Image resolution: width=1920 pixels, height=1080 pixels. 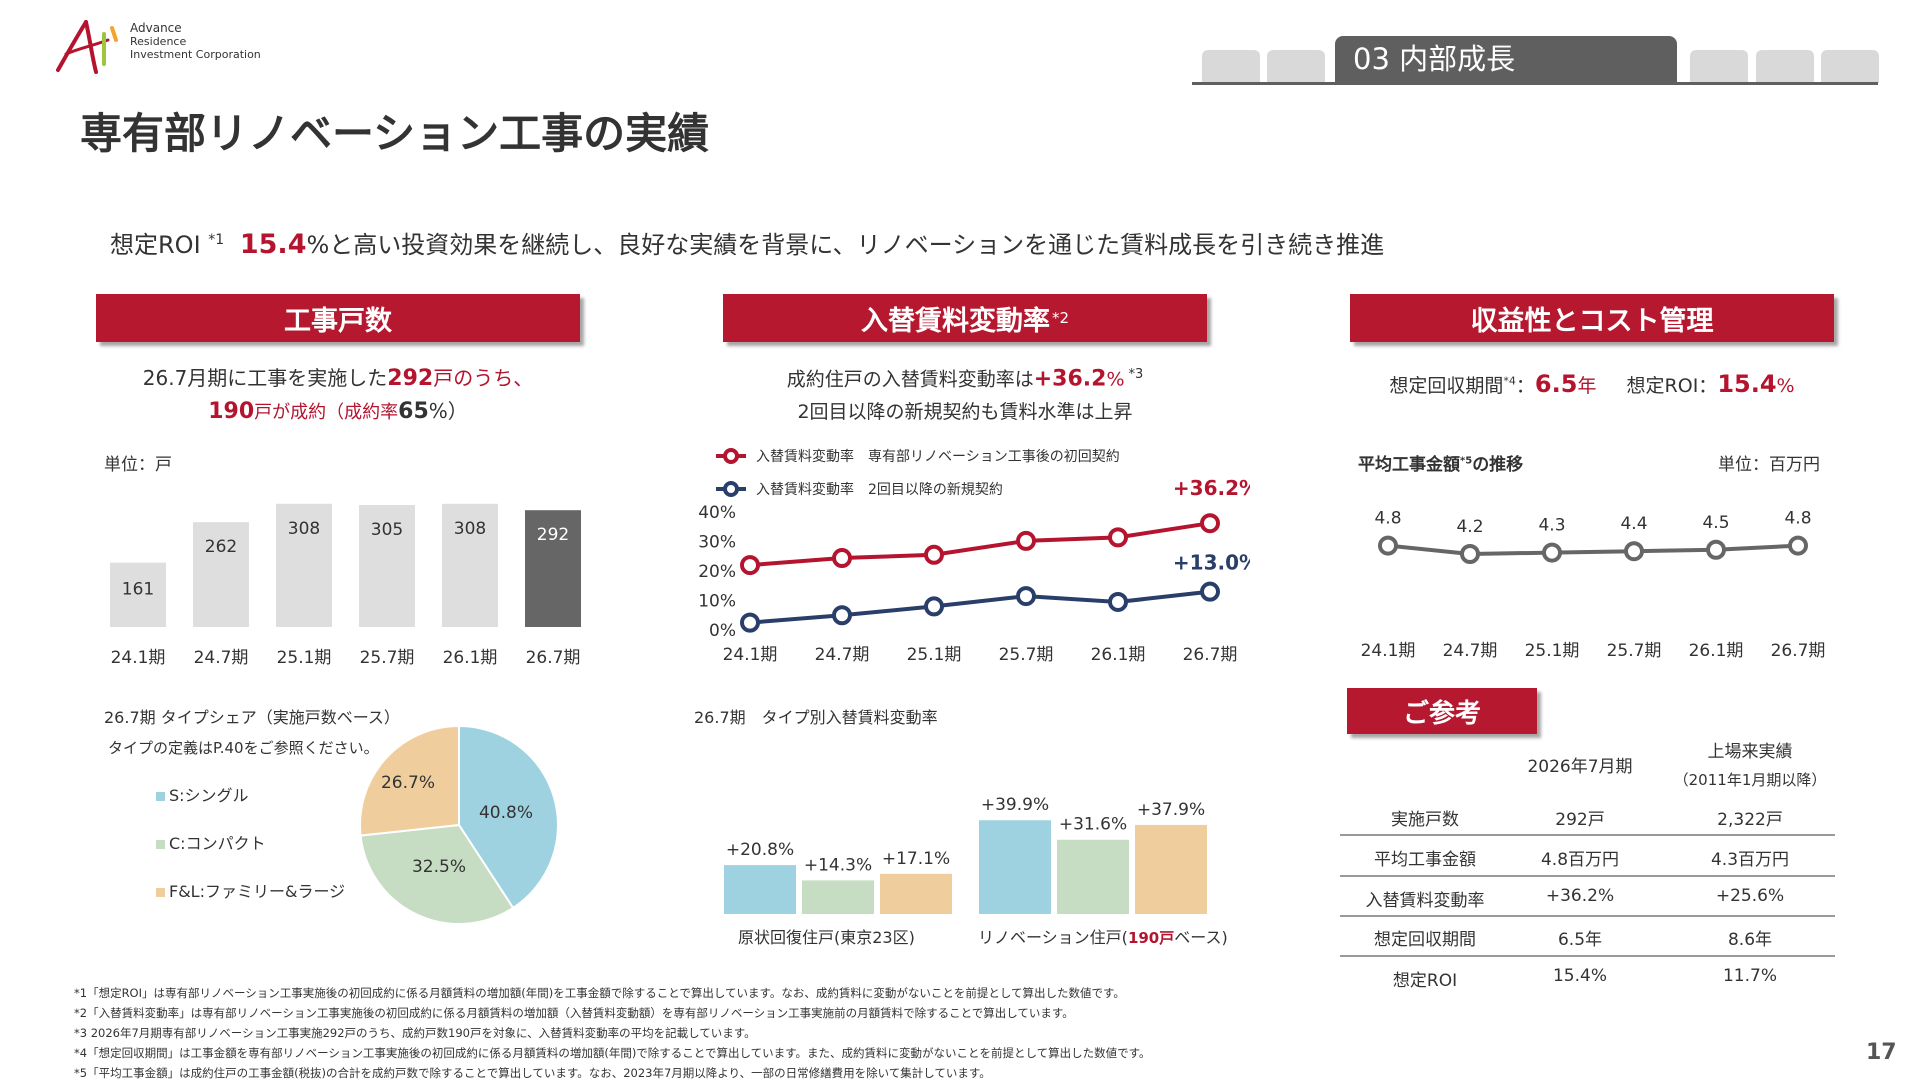 I want to click on reference-cell-v2: 4.3百万円, so click(x=1750, y=860).